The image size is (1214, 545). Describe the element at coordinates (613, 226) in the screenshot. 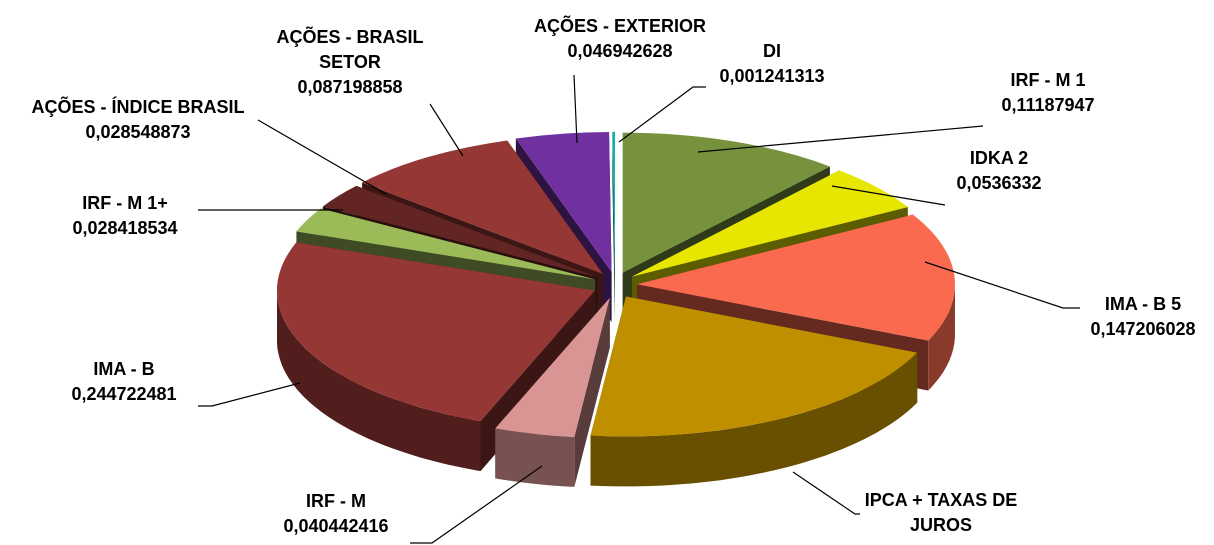

I see `slice-di` at that location.